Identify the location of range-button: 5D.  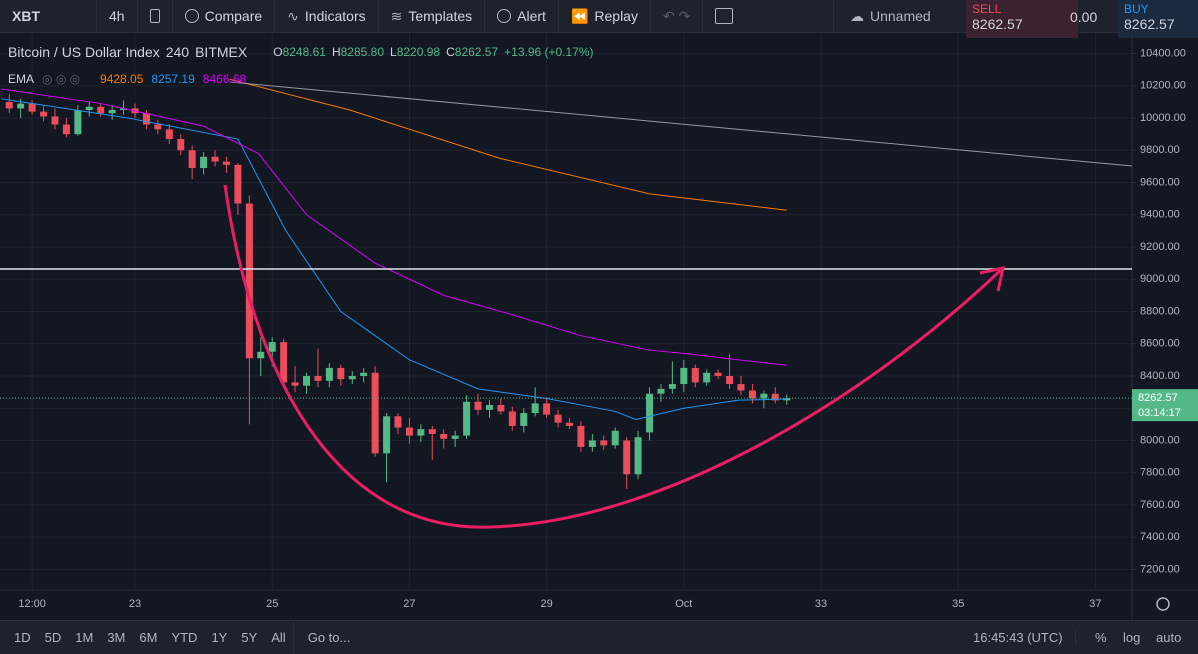
(53, 637).